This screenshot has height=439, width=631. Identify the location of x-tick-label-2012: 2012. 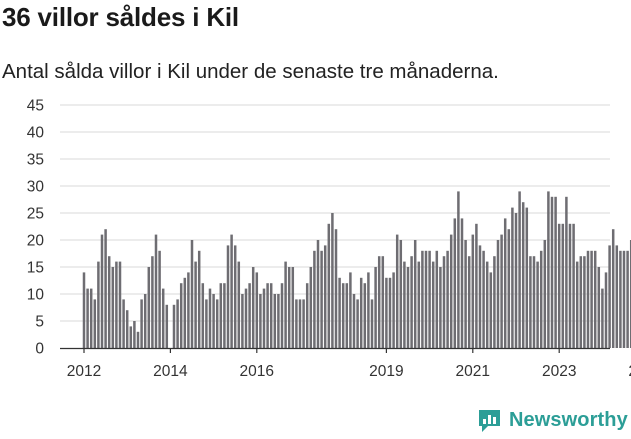
(84, 371).